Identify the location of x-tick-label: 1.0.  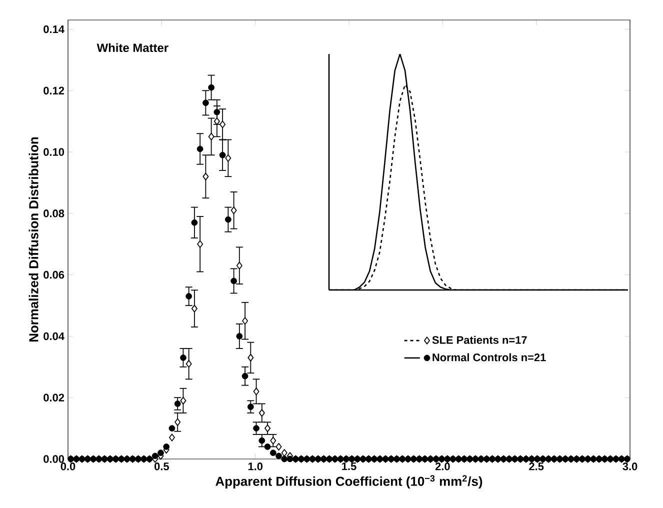
(255, 466).